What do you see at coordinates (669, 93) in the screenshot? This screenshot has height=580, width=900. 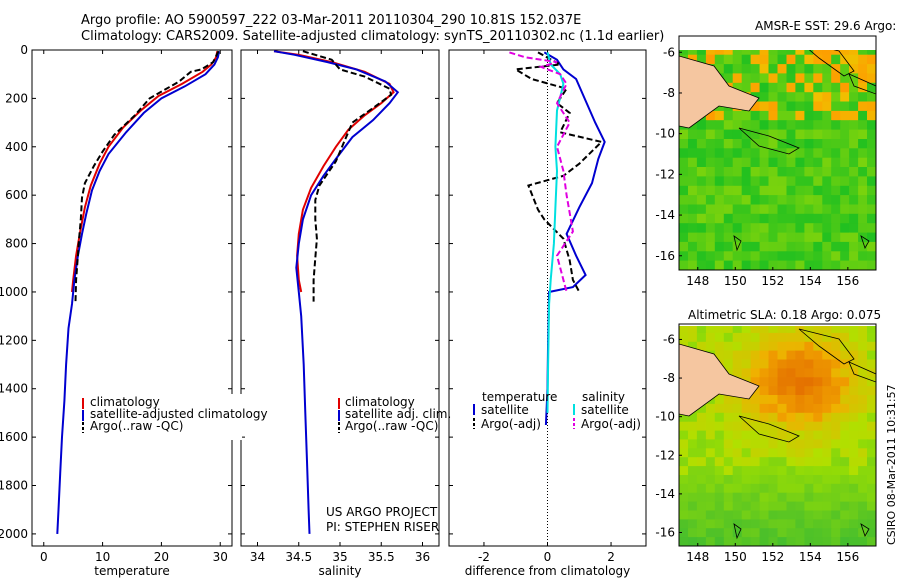 I see `y-tick-label: -8` at bounding box center [669, 93].